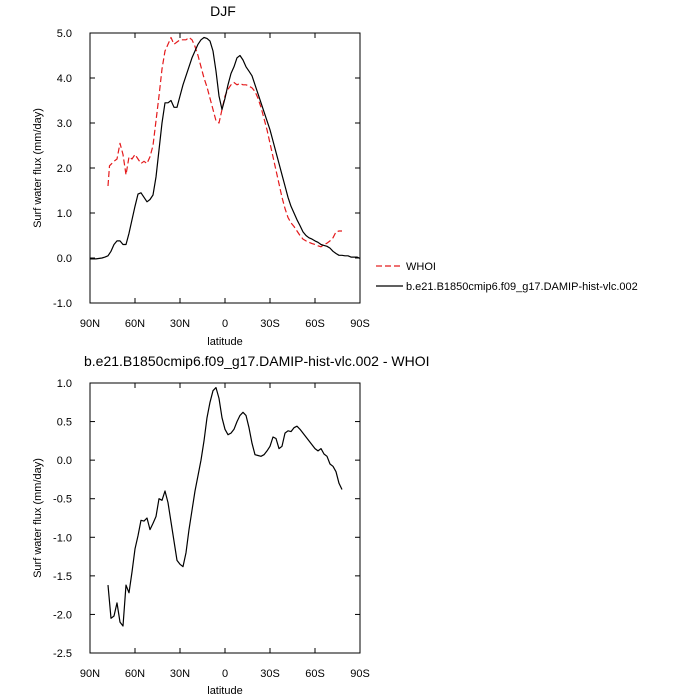  I want to click on y-tick-label: -2.0, so click(62, 615).